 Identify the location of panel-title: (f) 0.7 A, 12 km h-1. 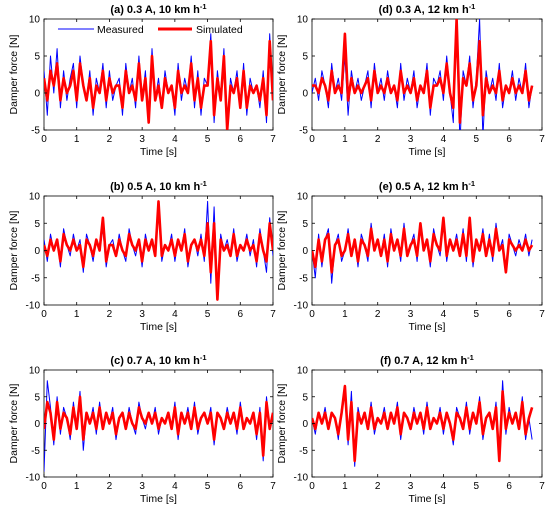
(427, 360).